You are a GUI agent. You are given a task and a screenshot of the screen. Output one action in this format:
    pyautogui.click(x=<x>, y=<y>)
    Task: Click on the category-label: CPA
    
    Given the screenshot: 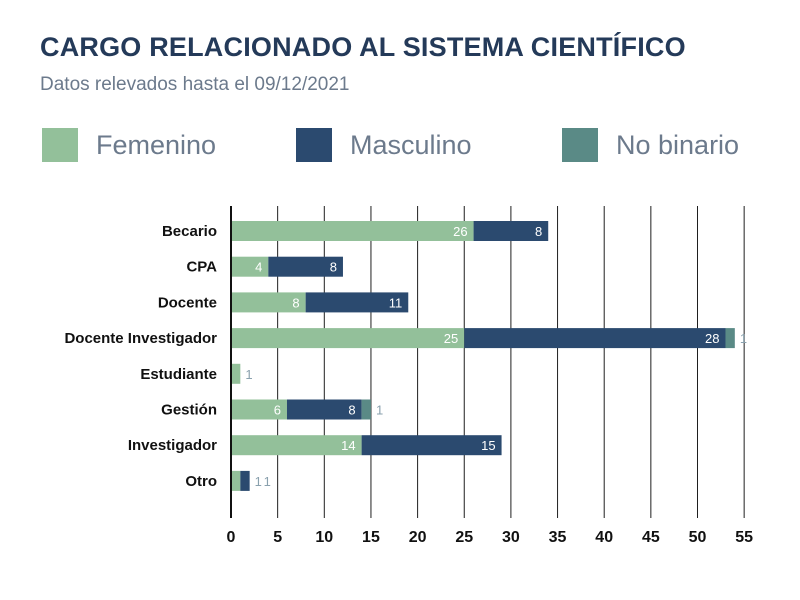 What is the action you would take?
    pyautogui.click(x=201, y=267)
    